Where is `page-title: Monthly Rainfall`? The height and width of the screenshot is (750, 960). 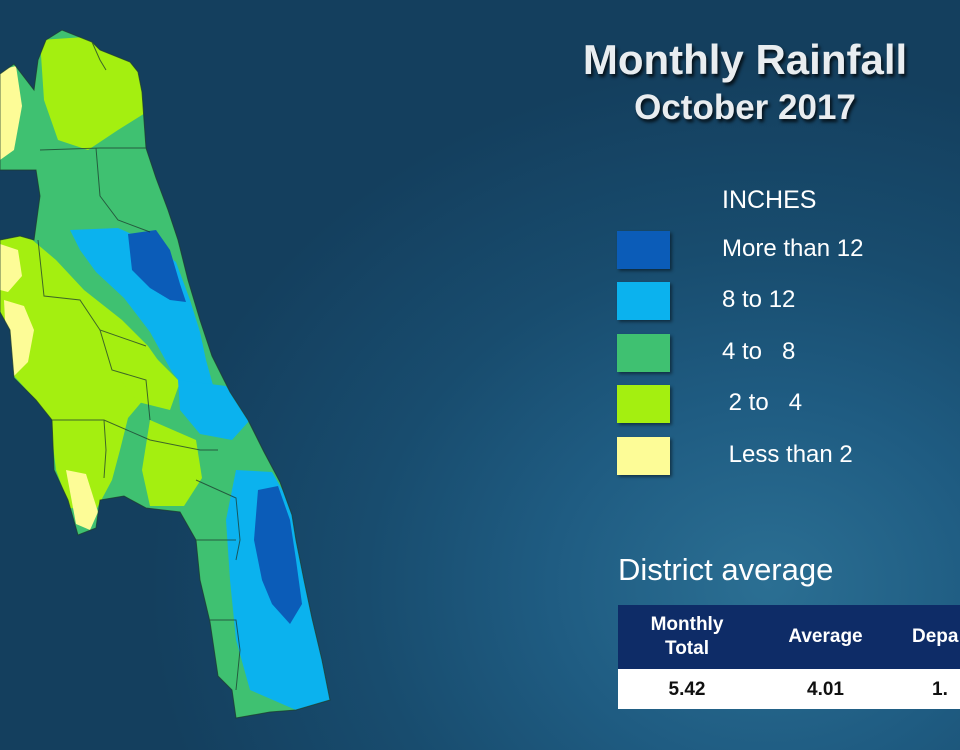
page-title: Monthly Rainfall is located at coordinates (745, 59).